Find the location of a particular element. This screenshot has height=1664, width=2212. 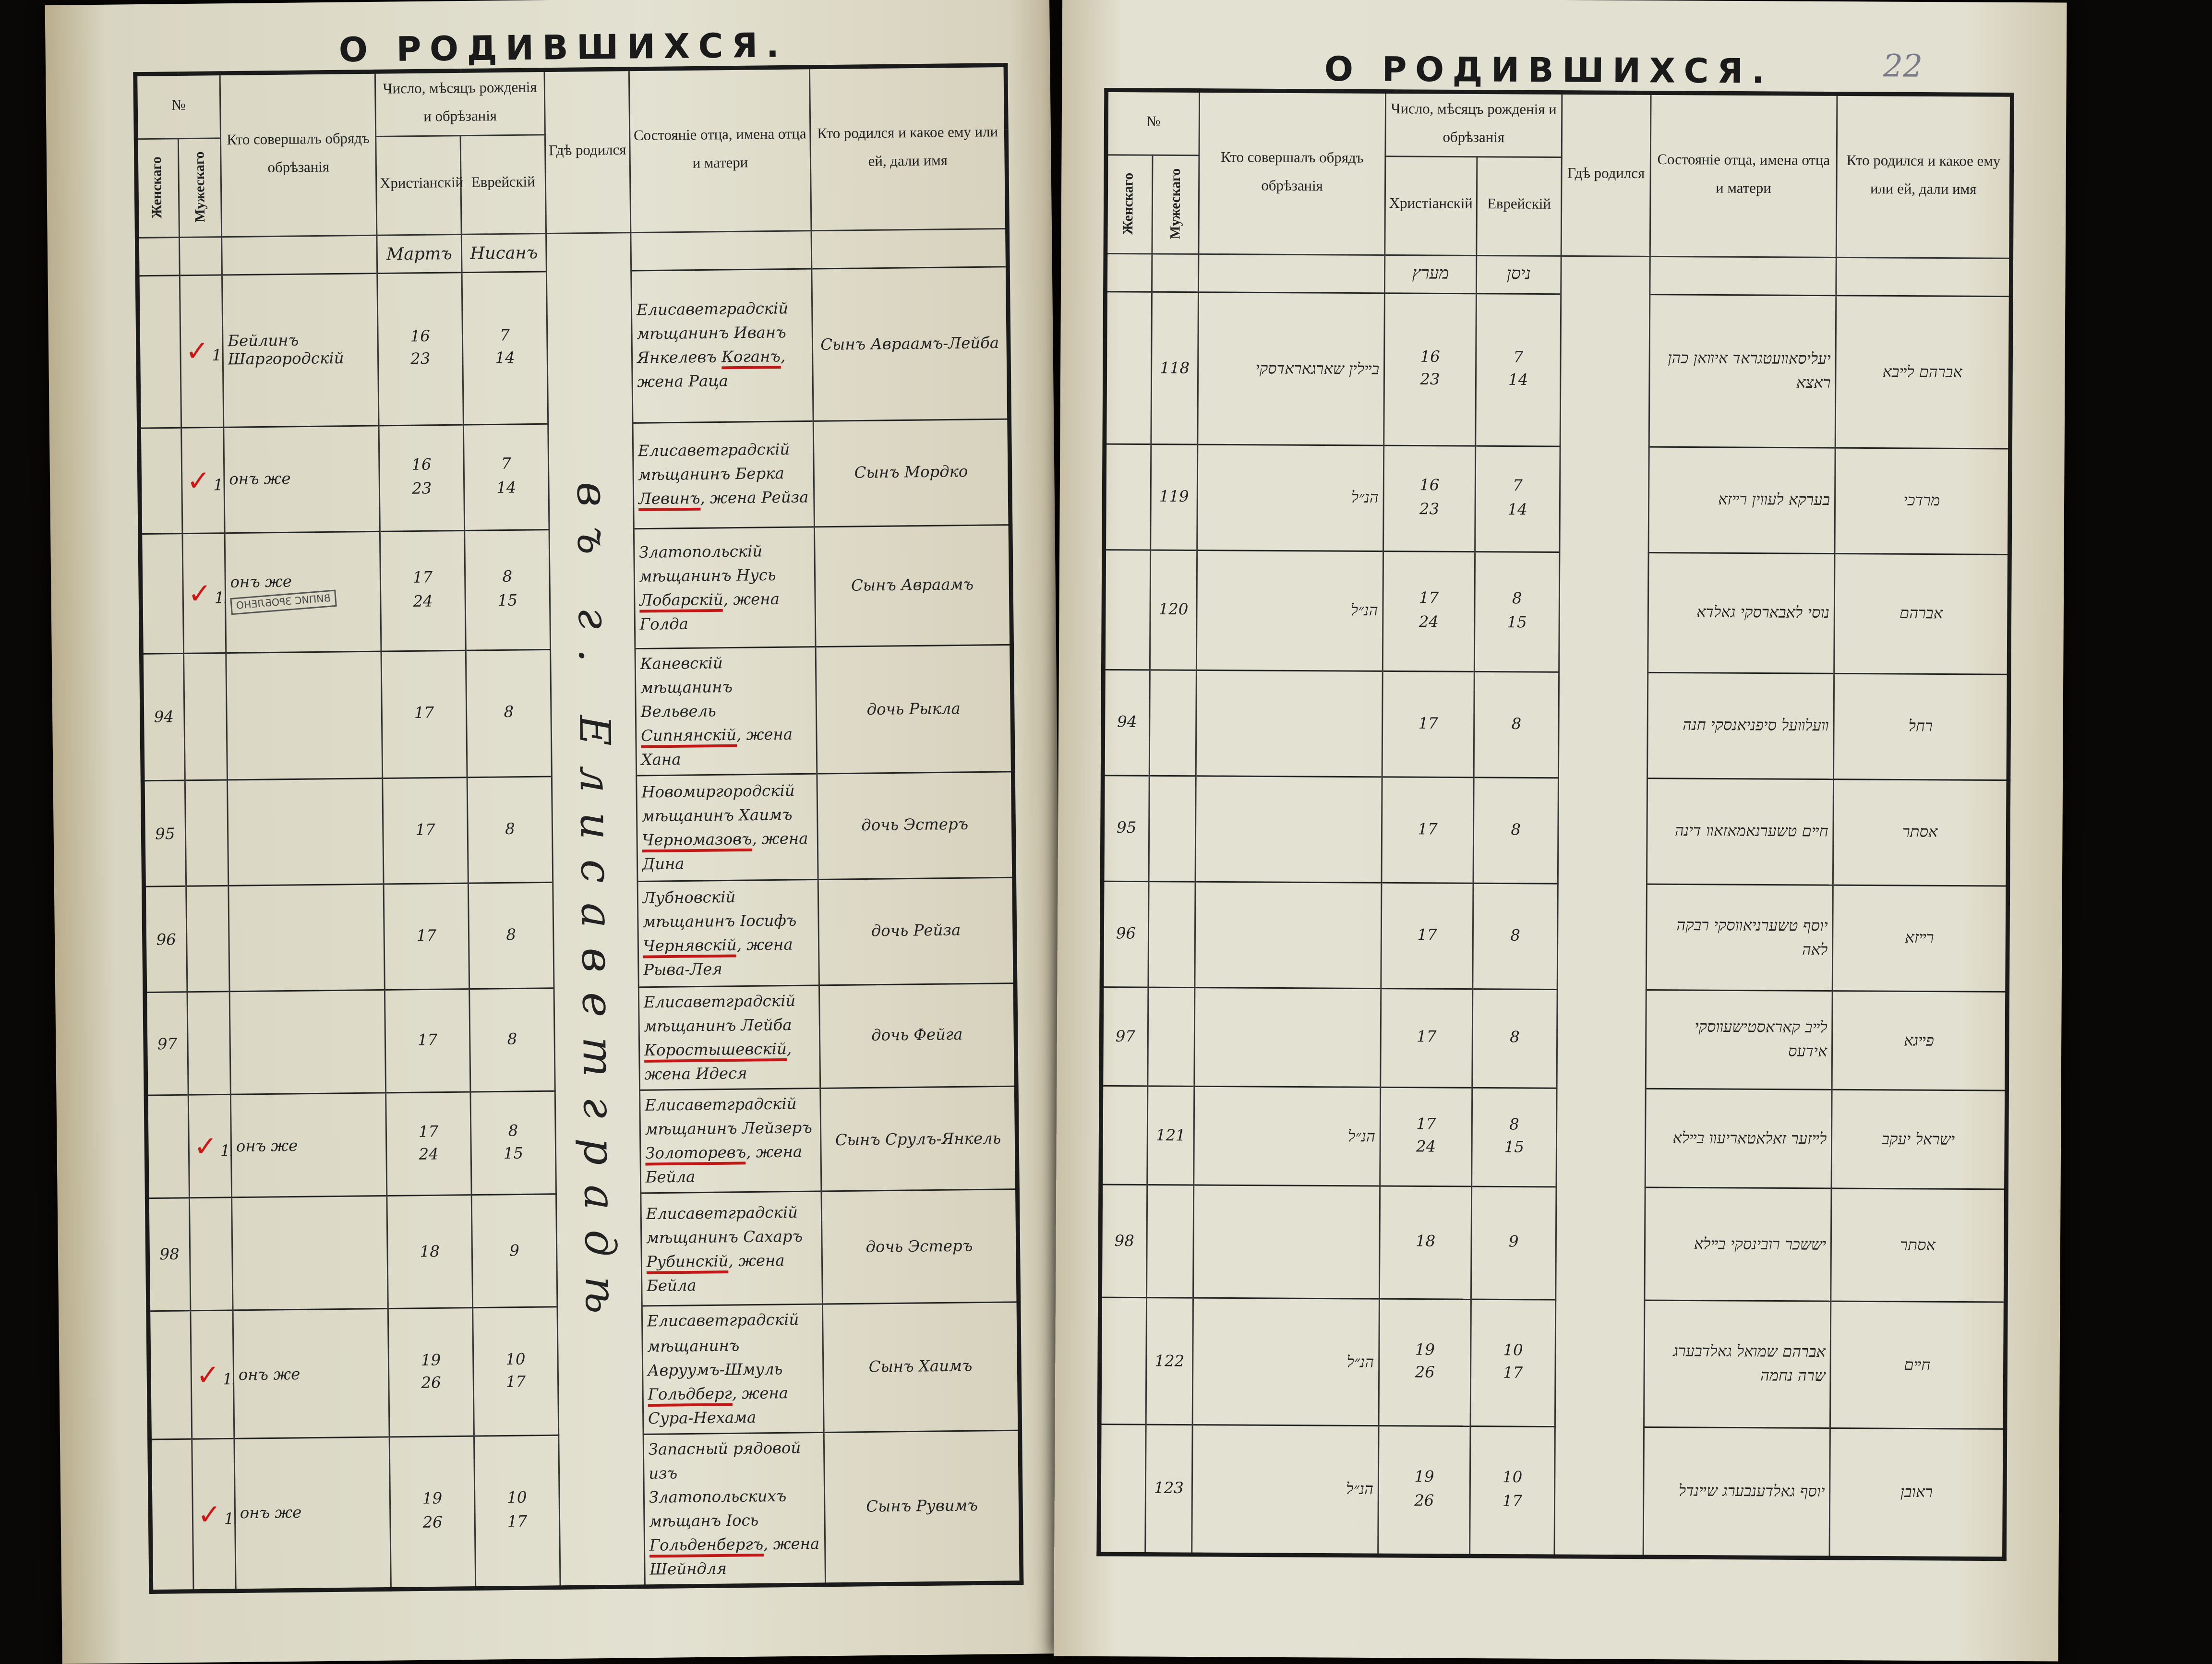

surname-underlined: Лобарскій is located at coordinates (681, 601).